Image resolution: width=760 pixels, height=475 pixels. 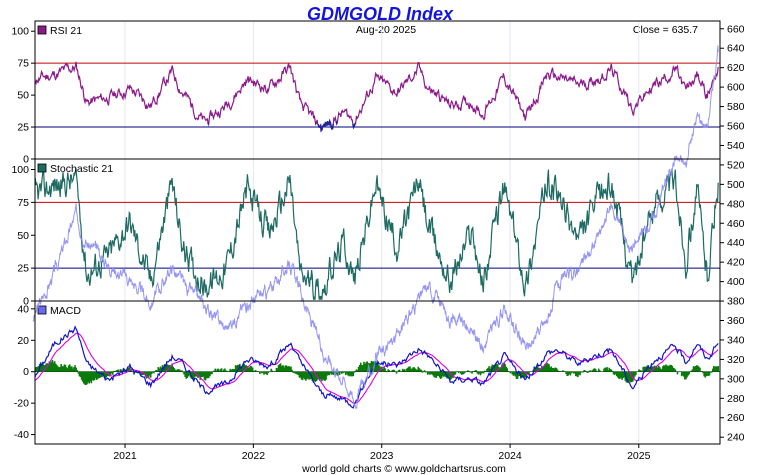 I want to click on x-tick-label-2025: 2025, so click(x=639, y=456).